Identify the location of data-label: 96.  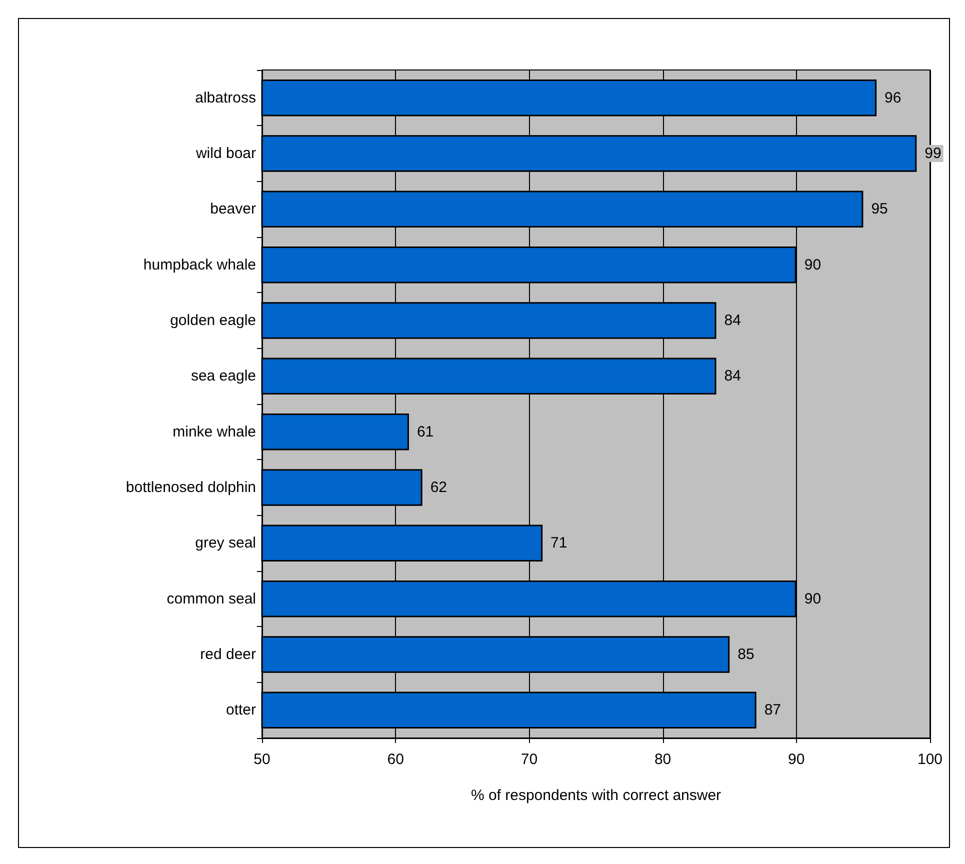
(893, 97).